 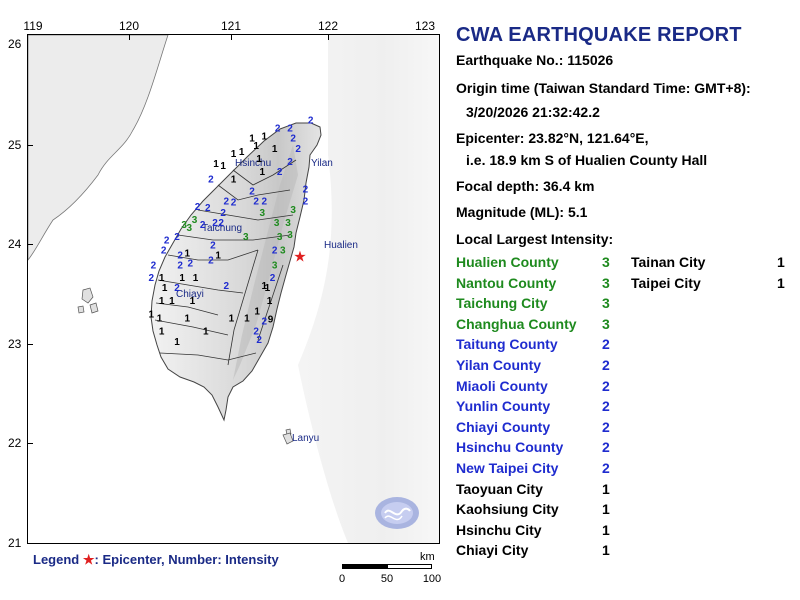 What do you see at coordinates (427, 557) in the screenshot?
I see `scale-unit: km` at bounding box center [427, 557].